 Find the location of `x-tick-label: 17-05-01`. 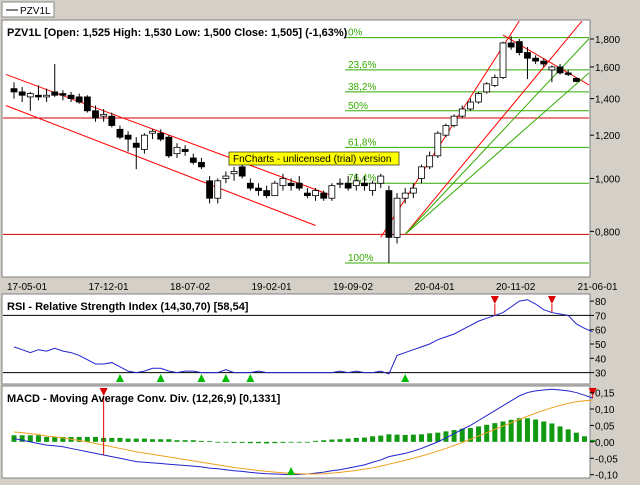

x-tick-label: 17-05-01 is located at coordinates (27, 287).